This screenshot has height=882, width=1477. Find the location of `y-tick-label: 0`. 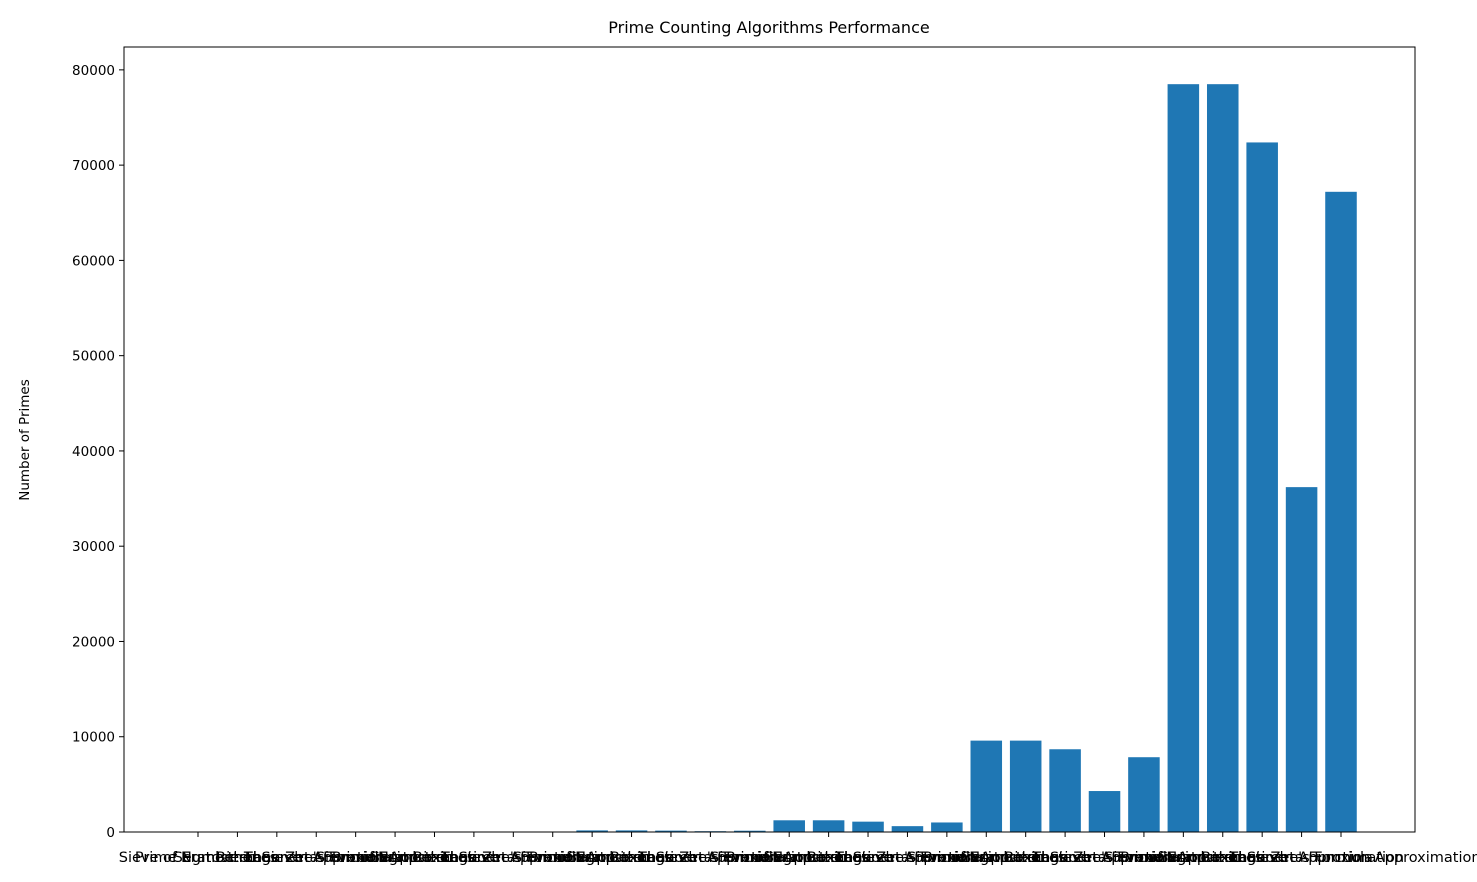

y-tick-label: 0 is located at coordinates (110, 833).